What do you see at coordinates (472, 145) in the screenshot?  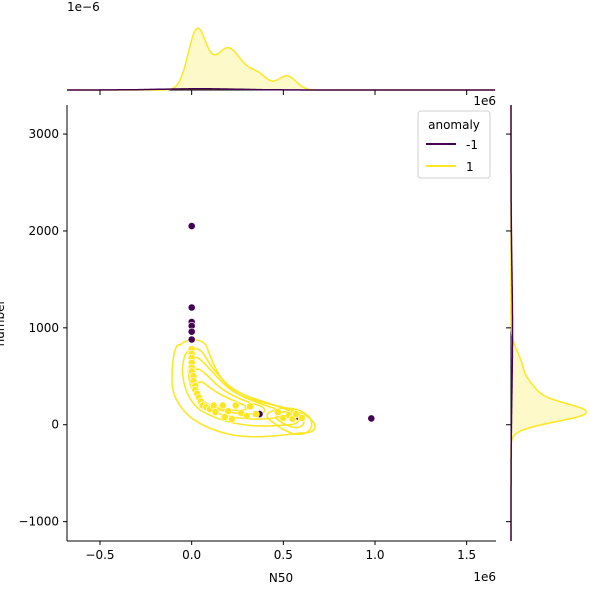 I see `legend-label-neg1: -1` at bounding box center [472, 145].